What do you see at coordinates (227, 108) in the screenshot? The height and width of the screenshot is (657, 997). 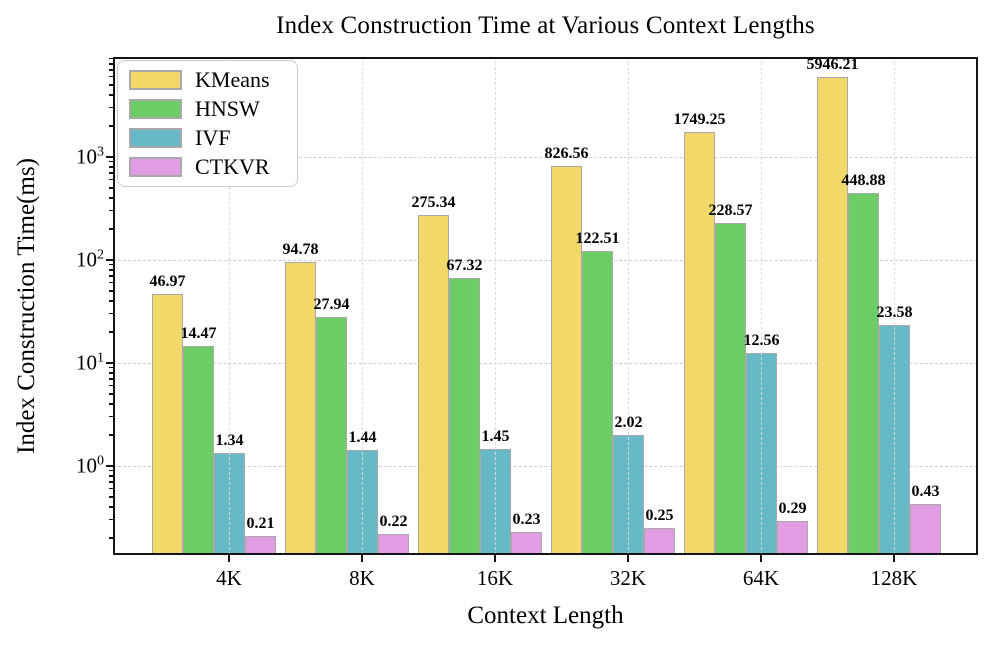 I see `legend-label-hnsw: HNSW` at bounding box center [227, 108].